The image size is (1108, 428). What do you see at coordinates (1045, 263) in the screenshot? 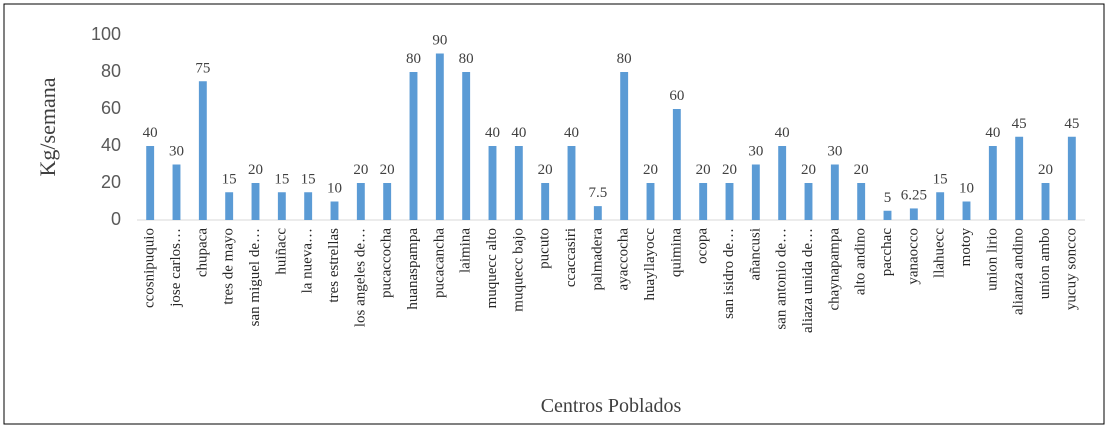
I see `x-tick-label: union ambo` at bounding box center [1045, 263].